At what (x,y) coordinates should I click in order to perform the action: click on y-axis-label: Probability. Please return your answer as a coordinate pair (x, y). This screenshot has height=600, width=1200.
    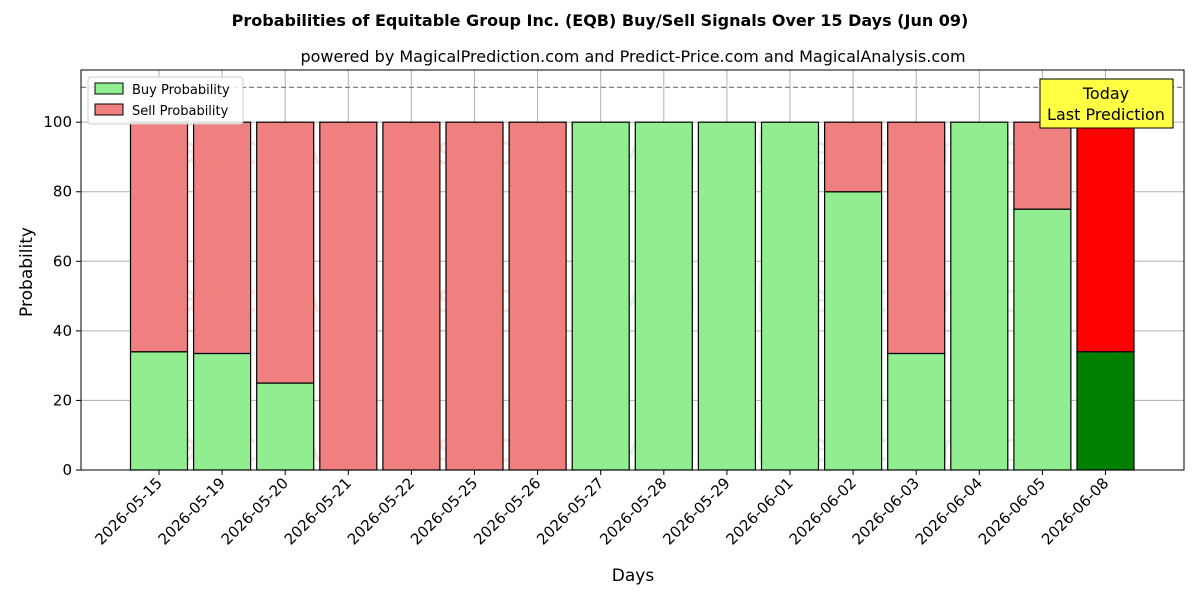
    Looking at the image, I should click on (27, 272).